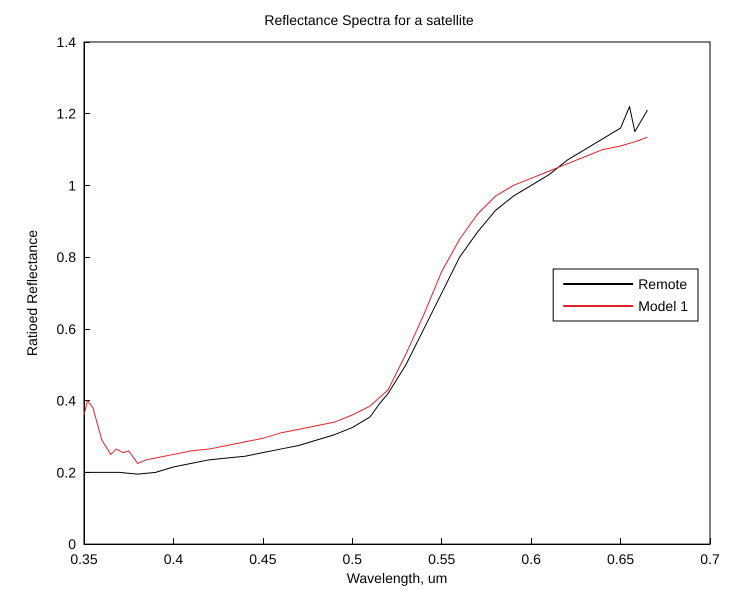 The width and height of the screenshot is (738, 590). I want to click on x-tick-label: 0.45, so click(263, 559).